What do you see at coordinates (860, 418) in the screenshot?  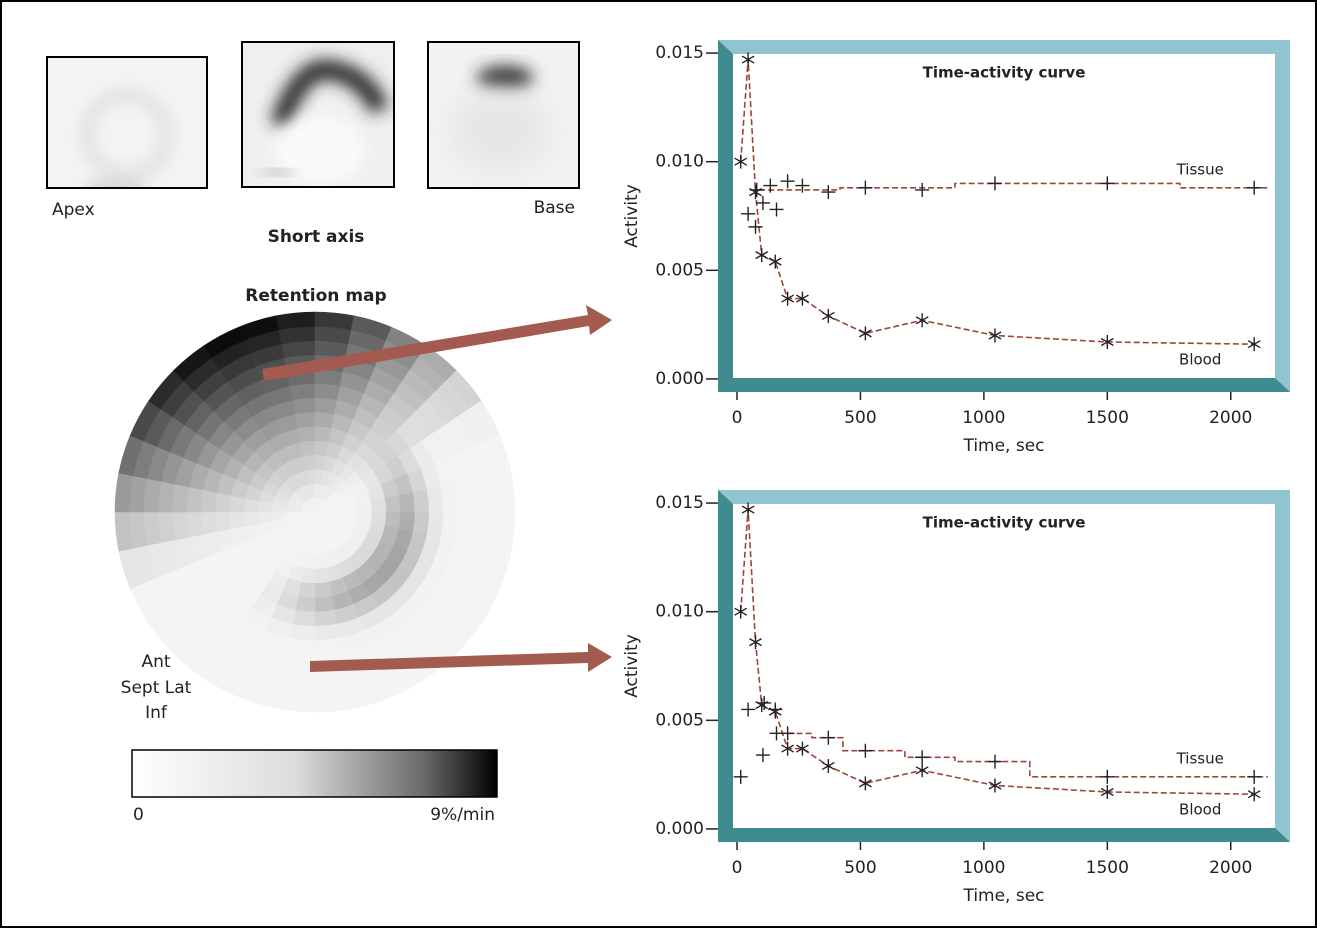 I see `x-tick-label: 500` at bounding box center [860, 418].